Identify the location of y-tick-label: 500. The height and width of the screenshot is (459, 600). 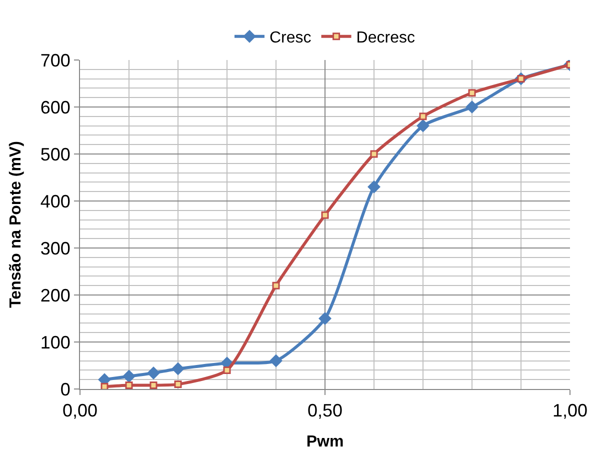
(55, 154).